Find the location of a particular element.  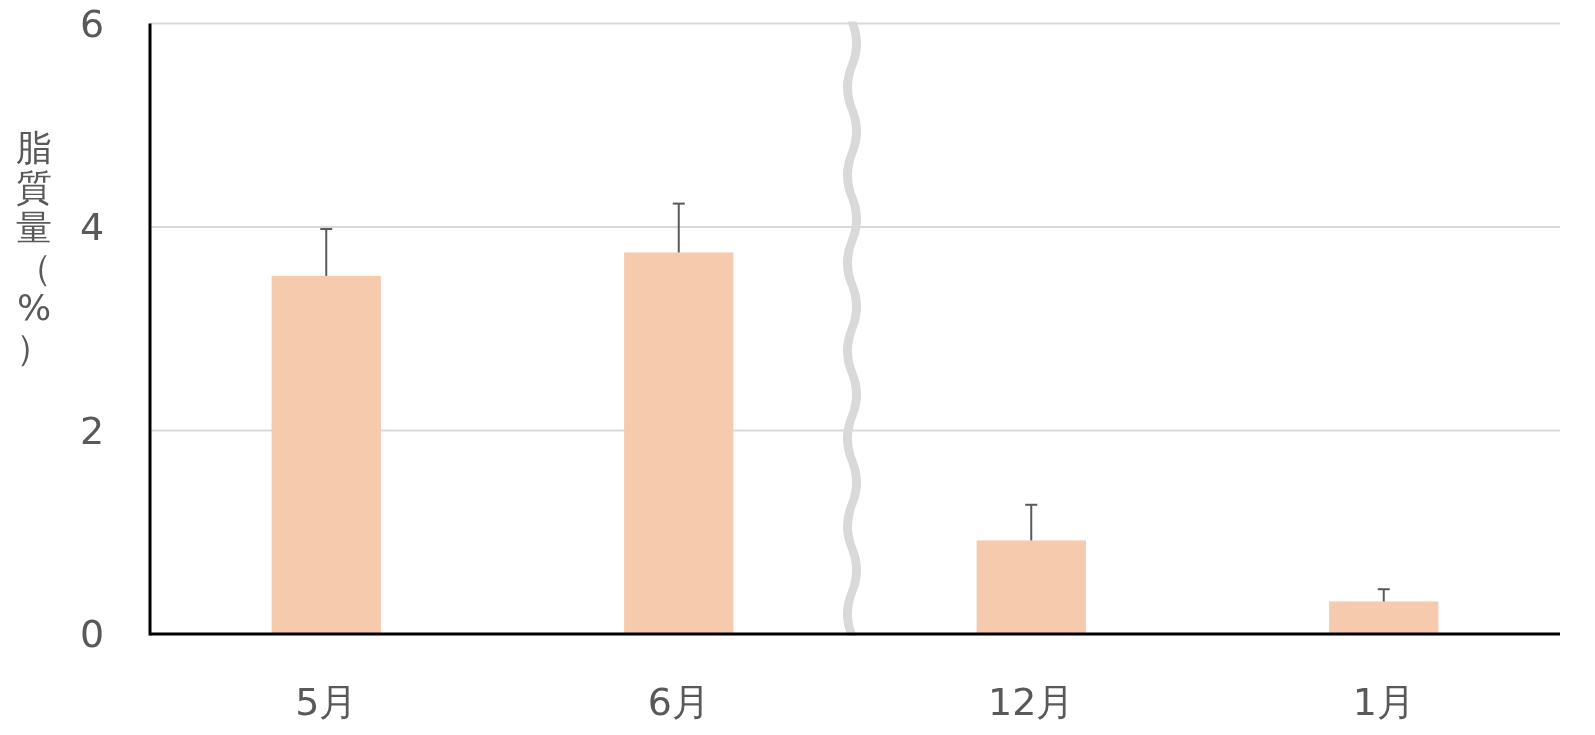

y-tick-label: 4 is located at coordinates (92, 227).